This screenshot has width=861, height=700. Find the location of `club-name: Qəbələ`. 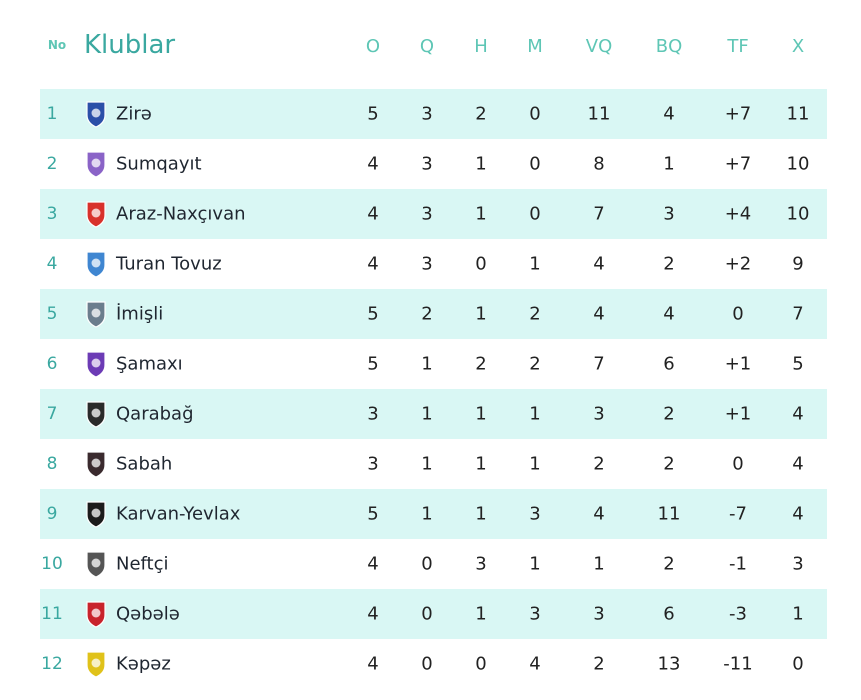

club-name: Qəbələ is located at coordinates (148, 614).